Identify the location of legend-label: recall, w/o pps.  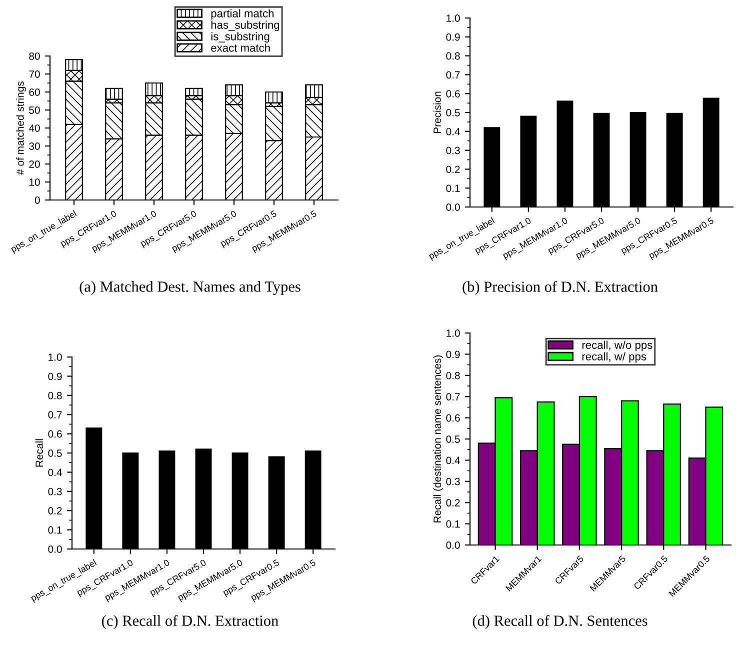
(617, 346).